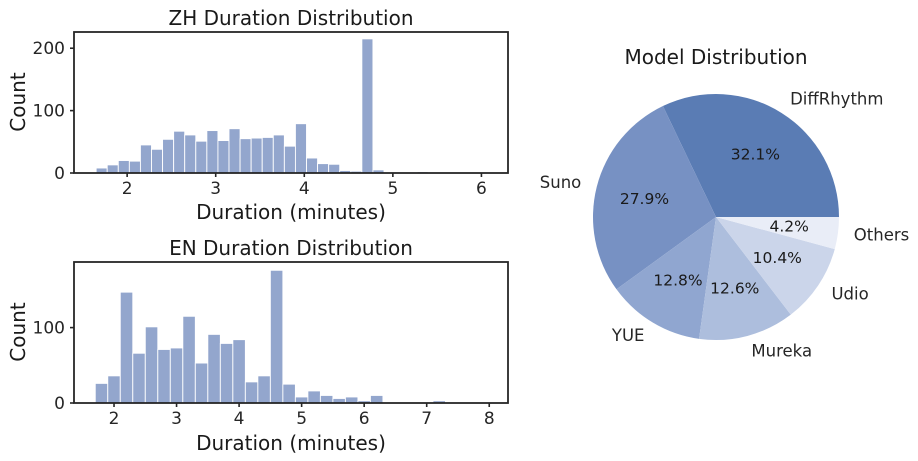 The width and height of the screenshot is (918, 461). Describe the element at coordinates (489, 419) in the screenshot. I see `x-tick-label: 8` at that location.